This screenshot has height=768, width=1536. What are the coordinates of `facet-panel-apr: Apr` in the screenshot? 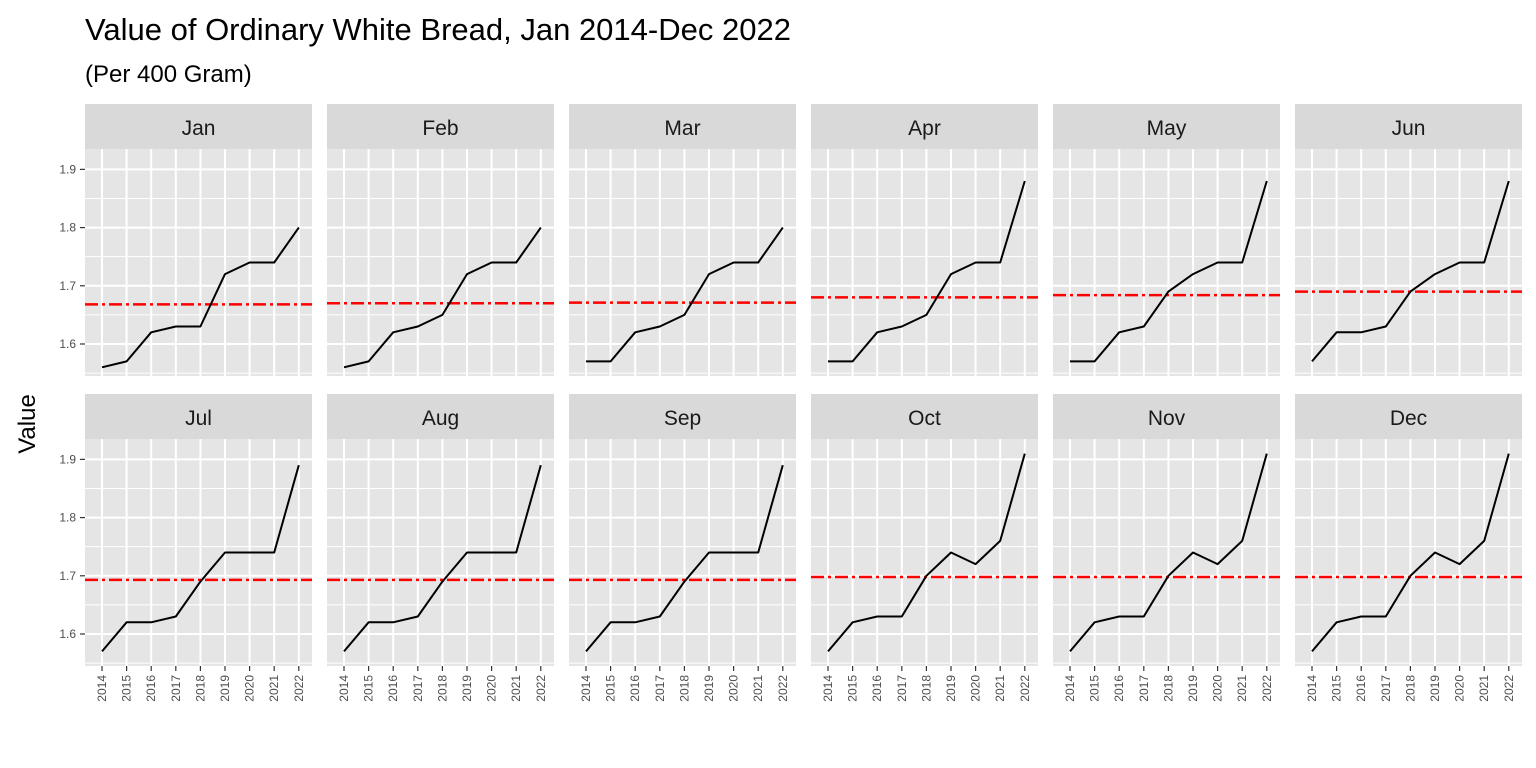 It's located at (924, 240).